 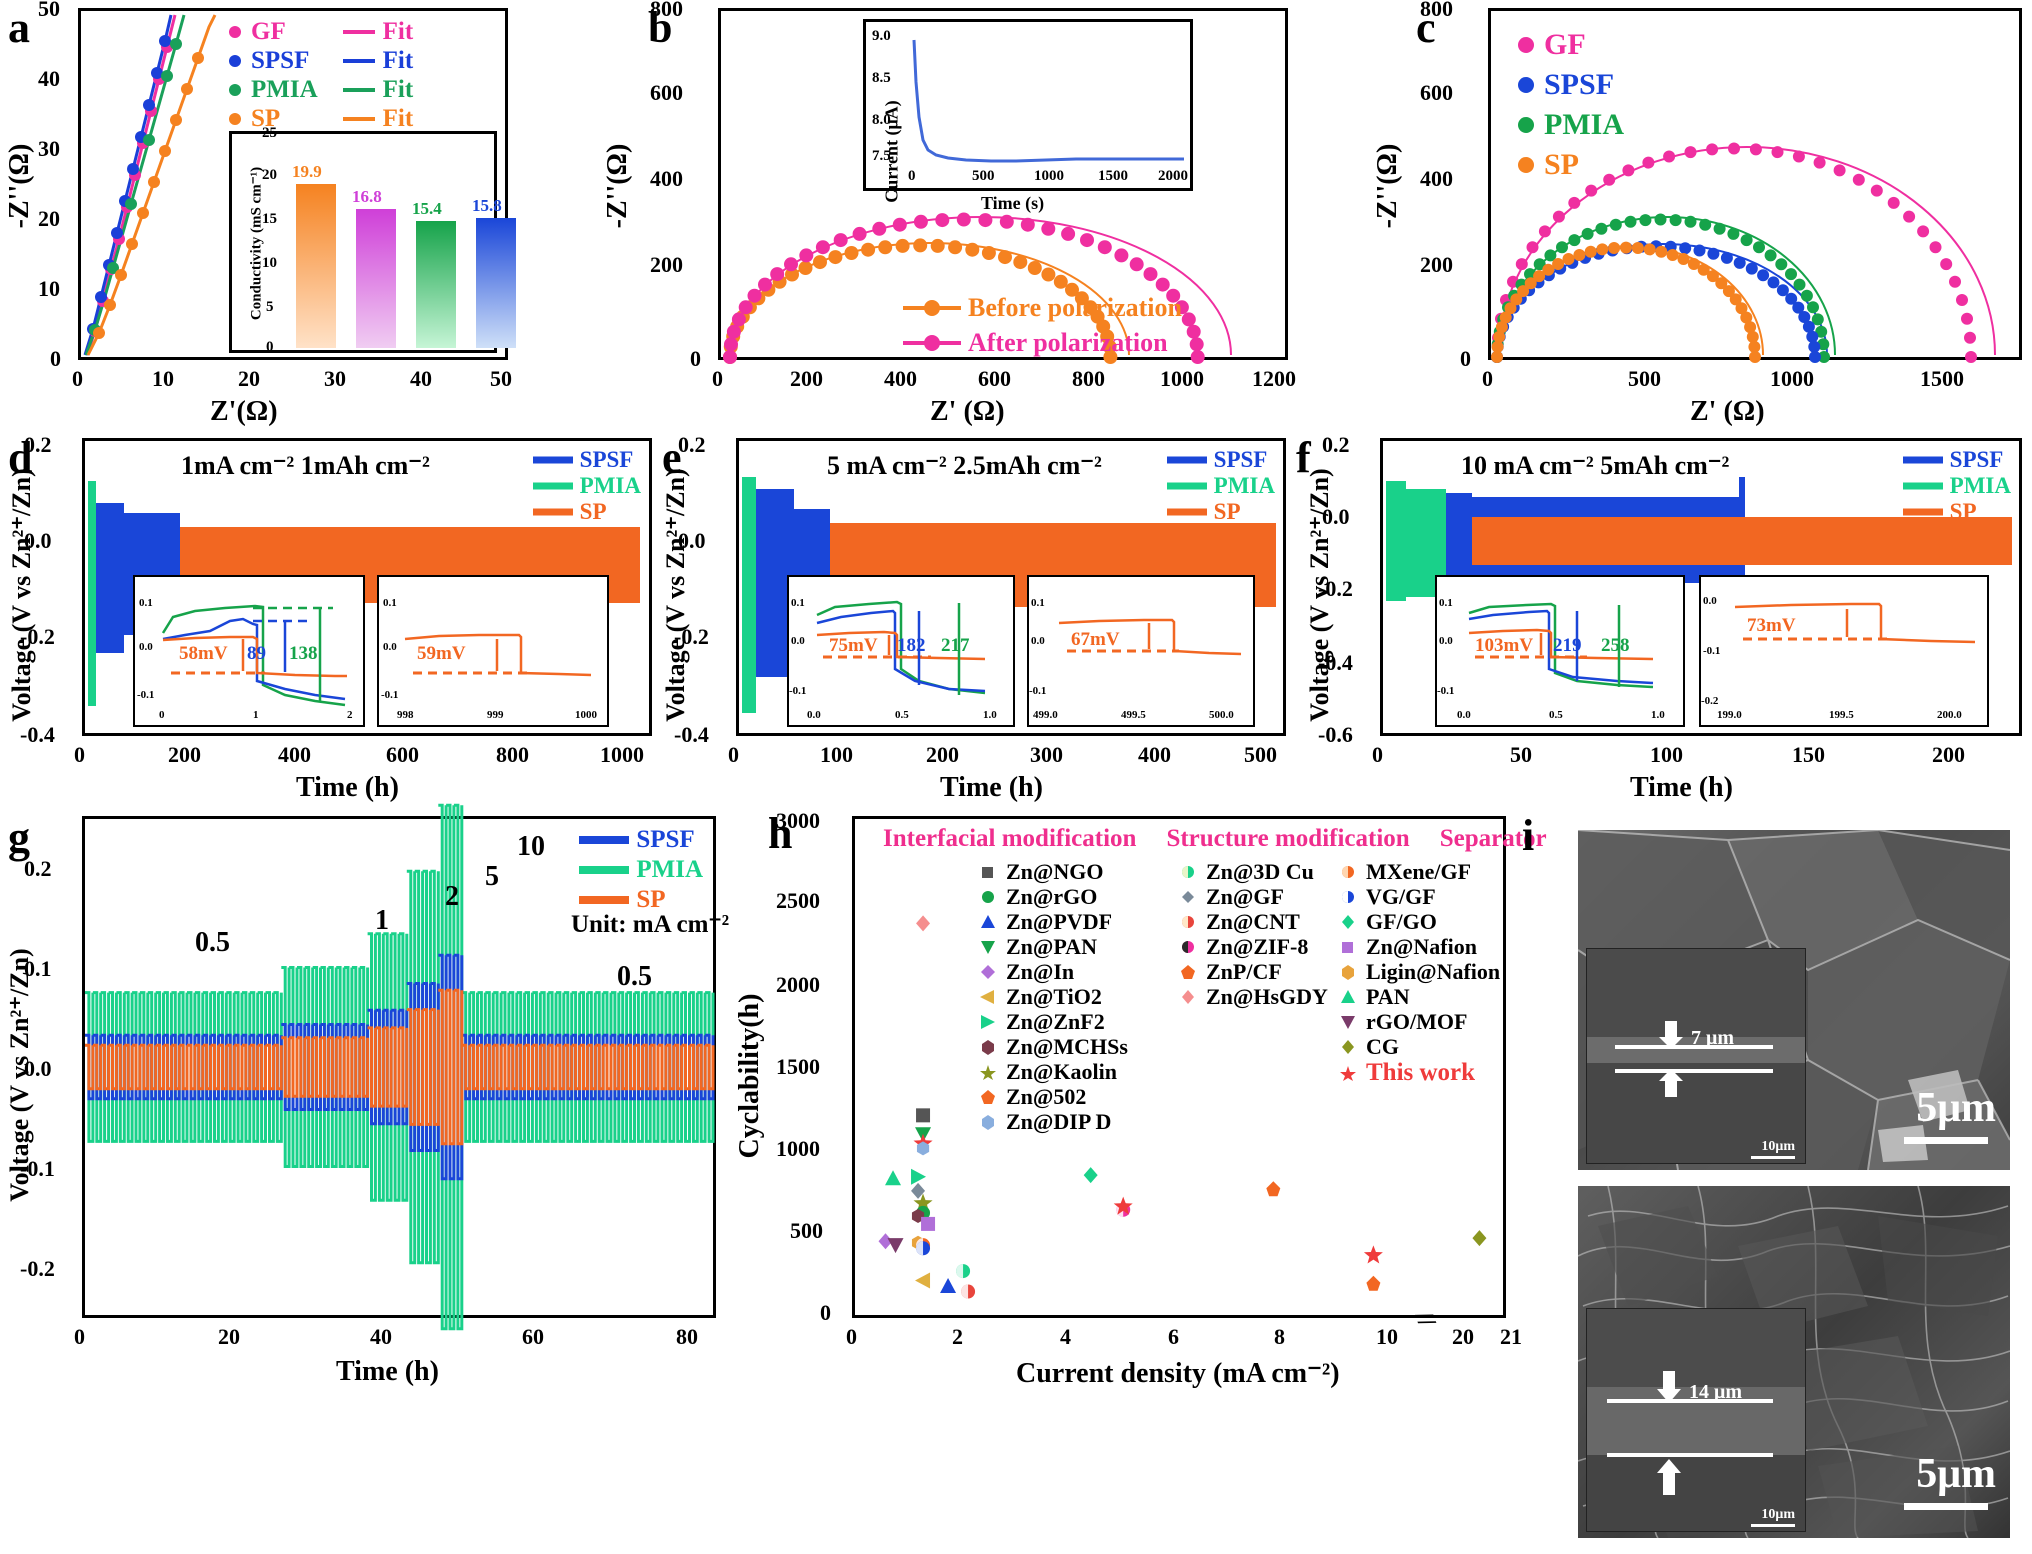 I want to click on panel-b-ytick-400: 400, so click(x=666, y=178).